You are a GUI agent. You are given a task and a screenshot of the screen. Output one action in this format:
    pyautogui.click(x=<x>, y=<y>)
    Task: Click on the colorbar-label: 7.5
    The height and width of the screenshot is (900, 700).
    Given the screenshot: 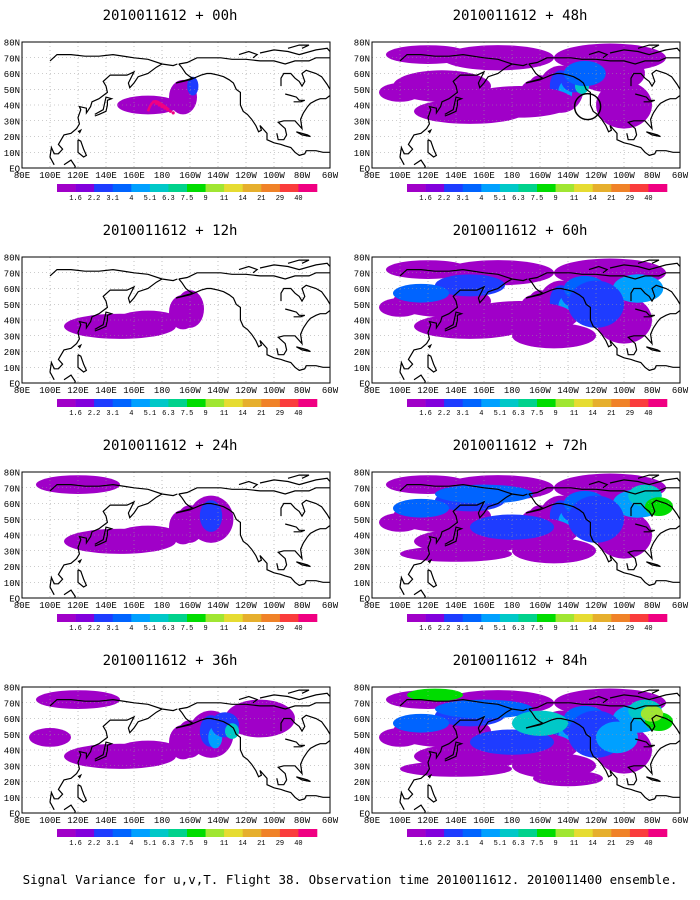 What is the action you would take?
    pyautogui.click(x=187, y=199)
    